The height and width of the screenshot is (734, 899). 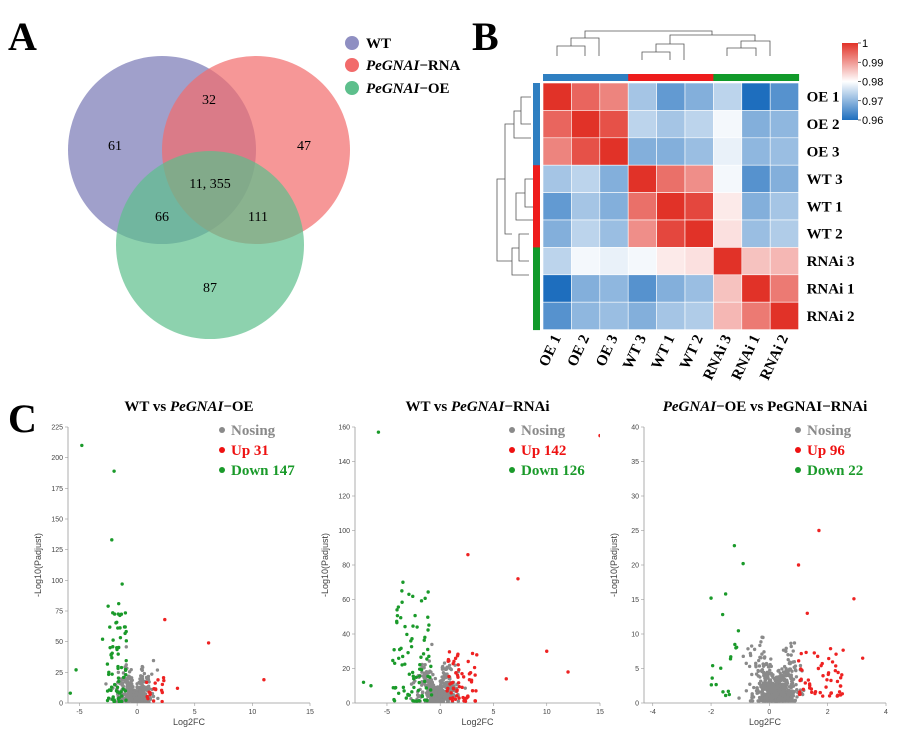 I want to click on colorbar-tick-label: 0.98, so click(x=872, y=83).